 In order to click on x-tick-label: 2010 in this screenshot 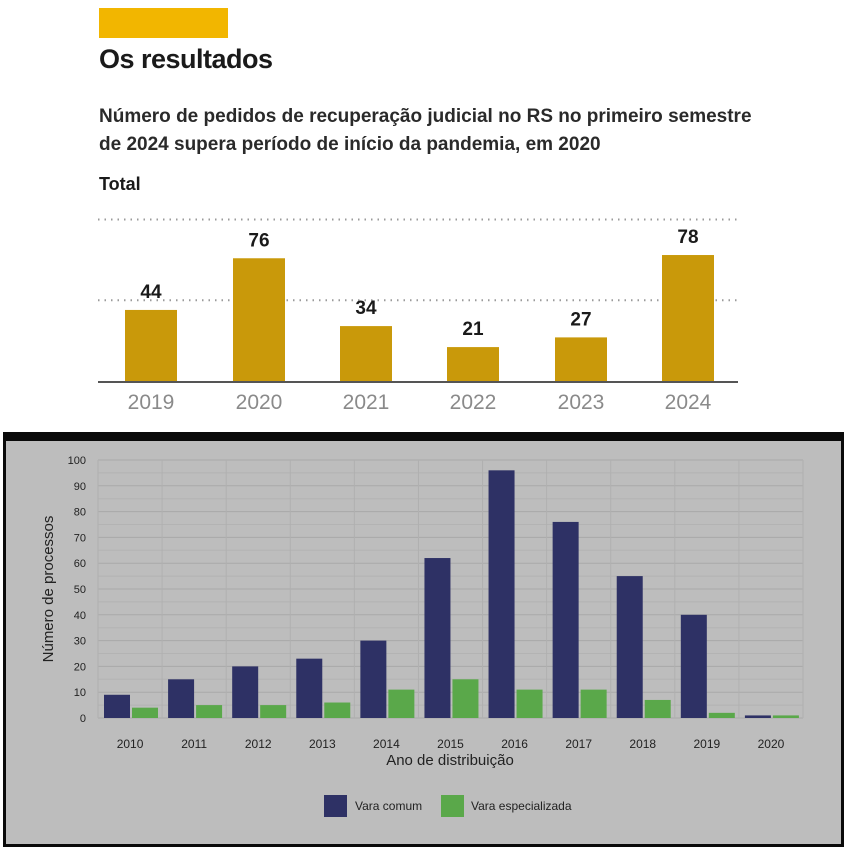, I will do `click(130, 744)`.